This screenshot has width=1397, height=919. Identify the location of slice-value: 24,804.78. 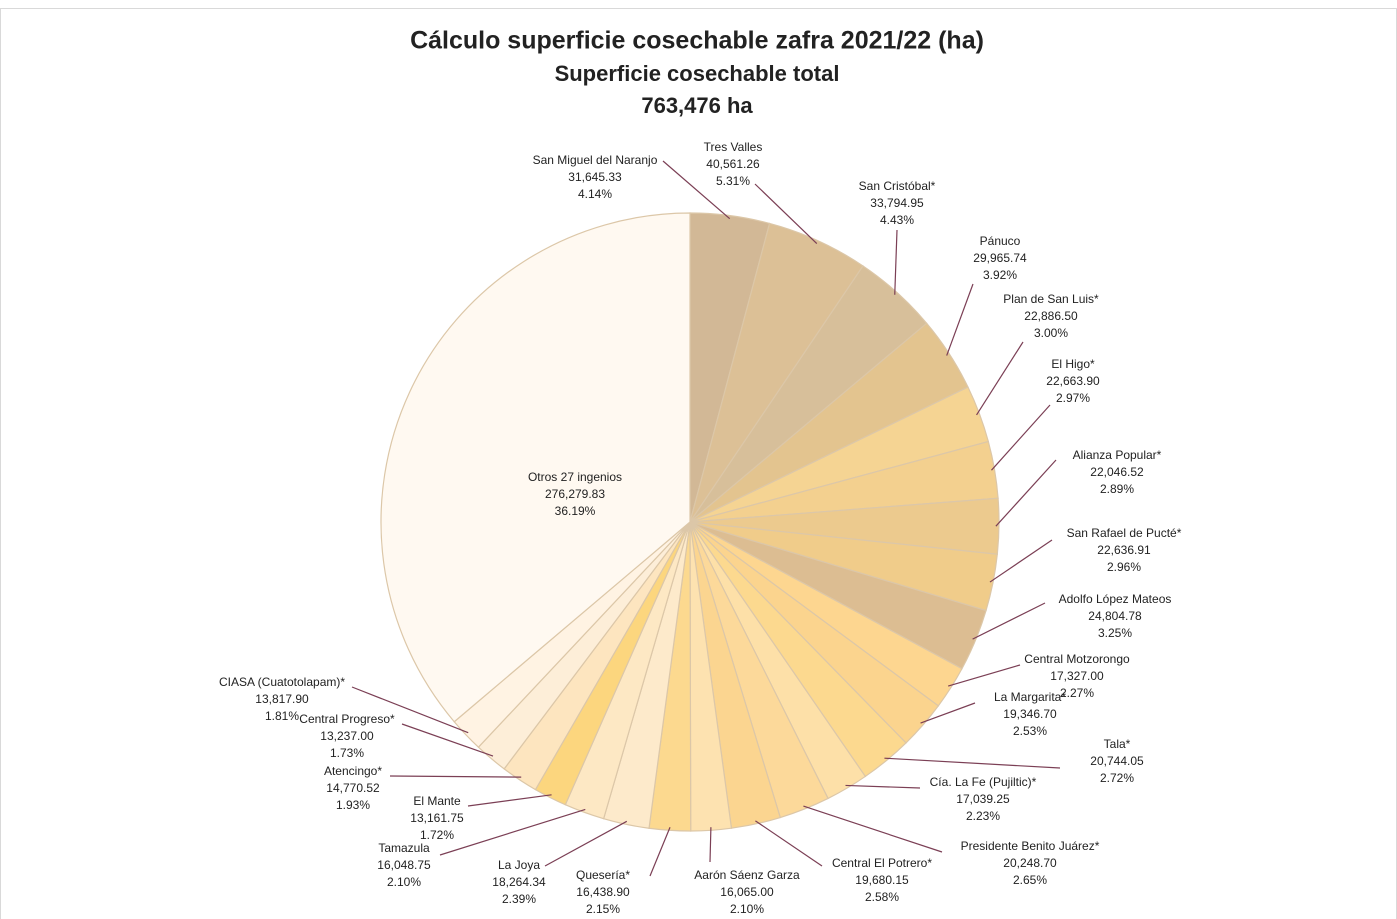
(1115, 616).